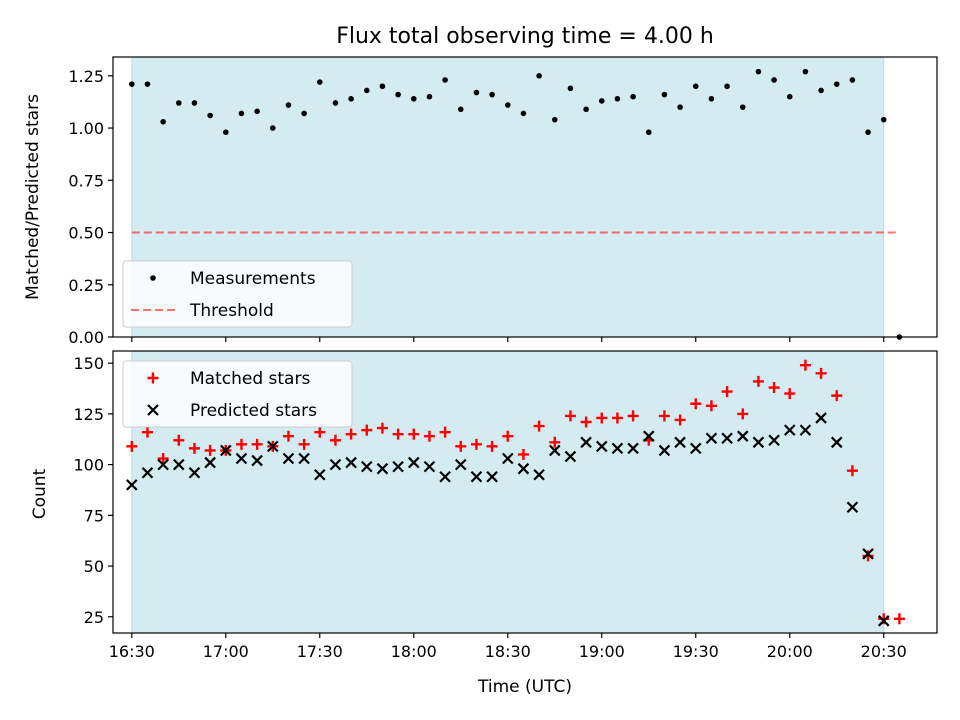 Image resolution: width=960 pixels, height=720 pixels. I want to click on legend-matched-handle, so click(153, 378).